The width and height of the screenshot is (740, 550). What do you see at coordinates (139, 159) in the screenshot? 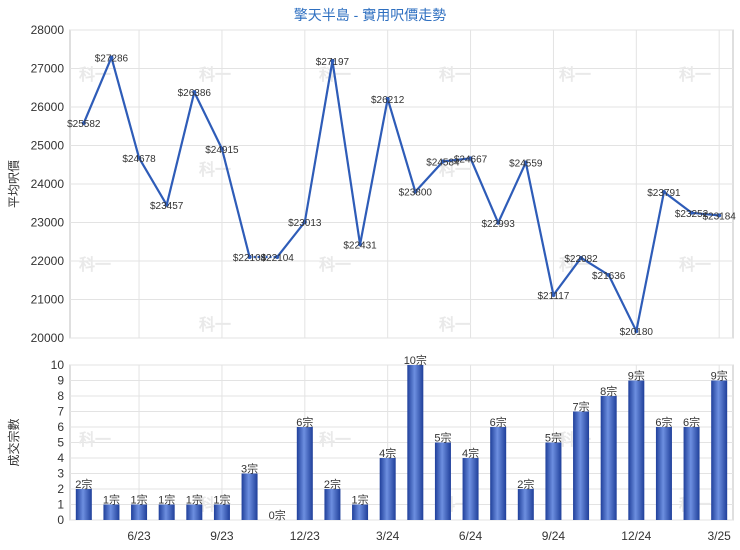
I see `price-data-label: $24678` at bounding box center [139, 159].